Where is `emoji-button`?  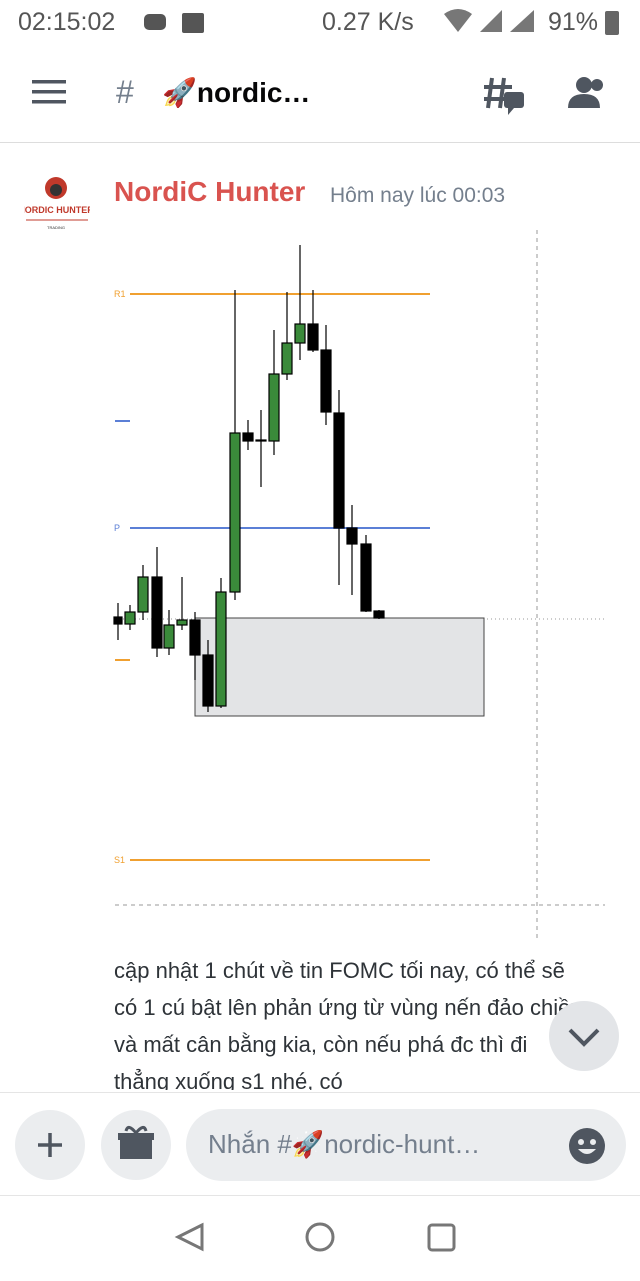 emoji-button is located at coordinates (587, 1146).